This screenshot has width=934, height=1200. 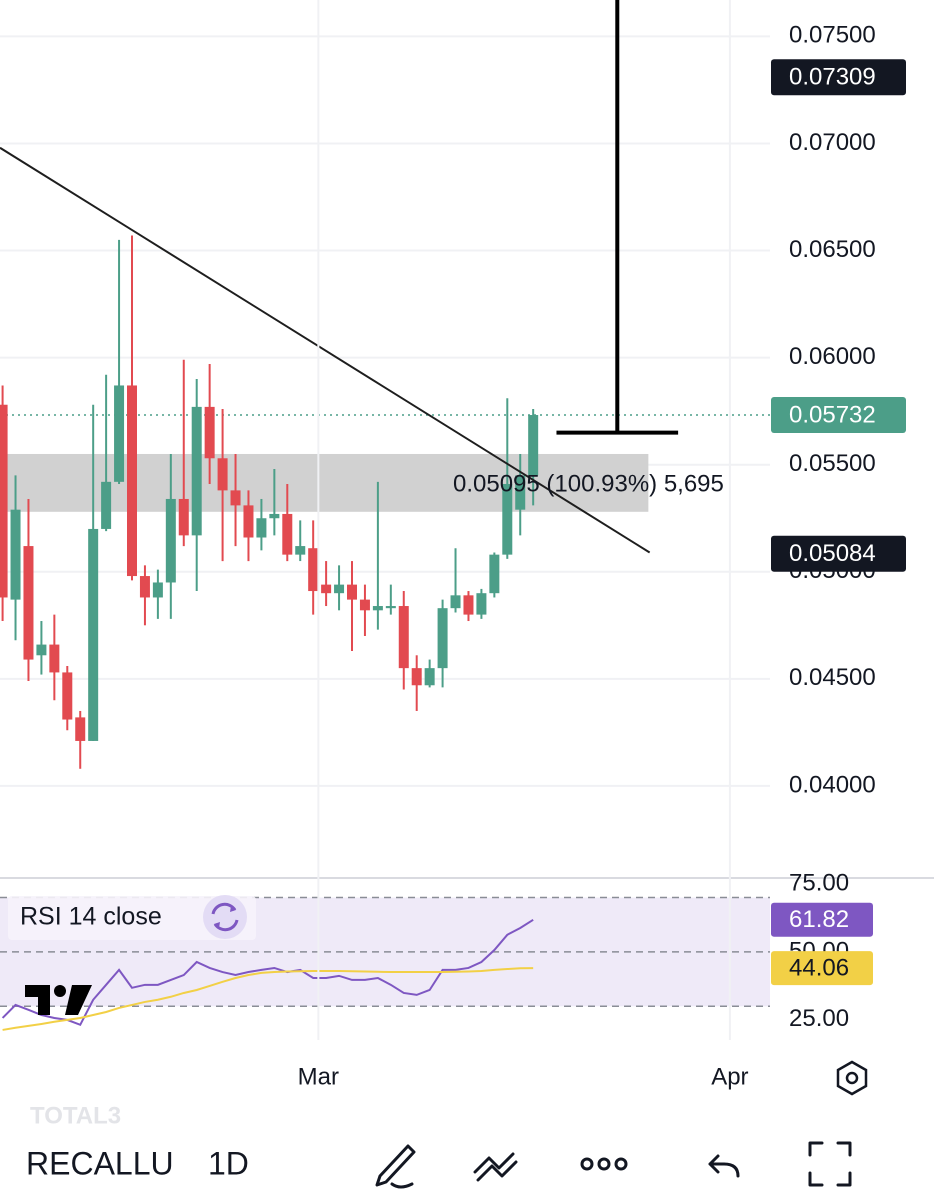 I want to click on symbol: RECALLU, so click(x=100, y=1163).